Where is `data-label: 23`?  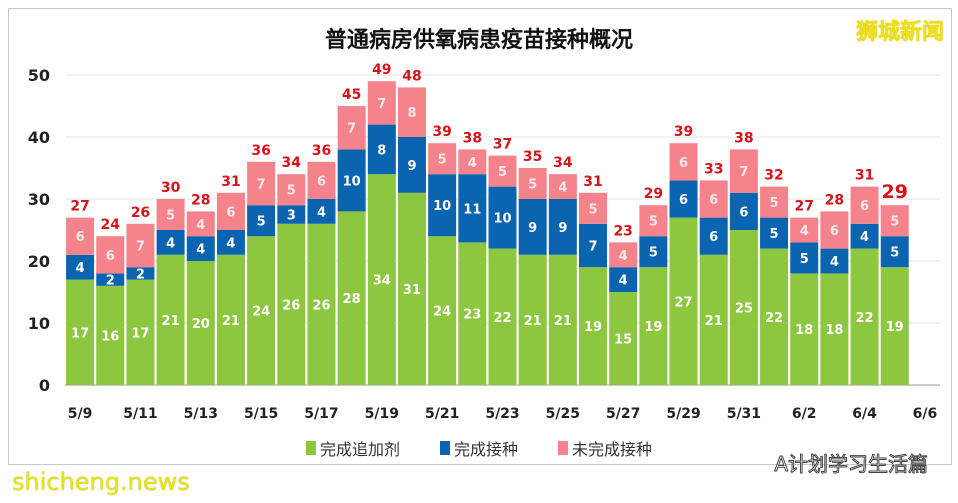 data-label: 23 is located at coordinates (472, 315).